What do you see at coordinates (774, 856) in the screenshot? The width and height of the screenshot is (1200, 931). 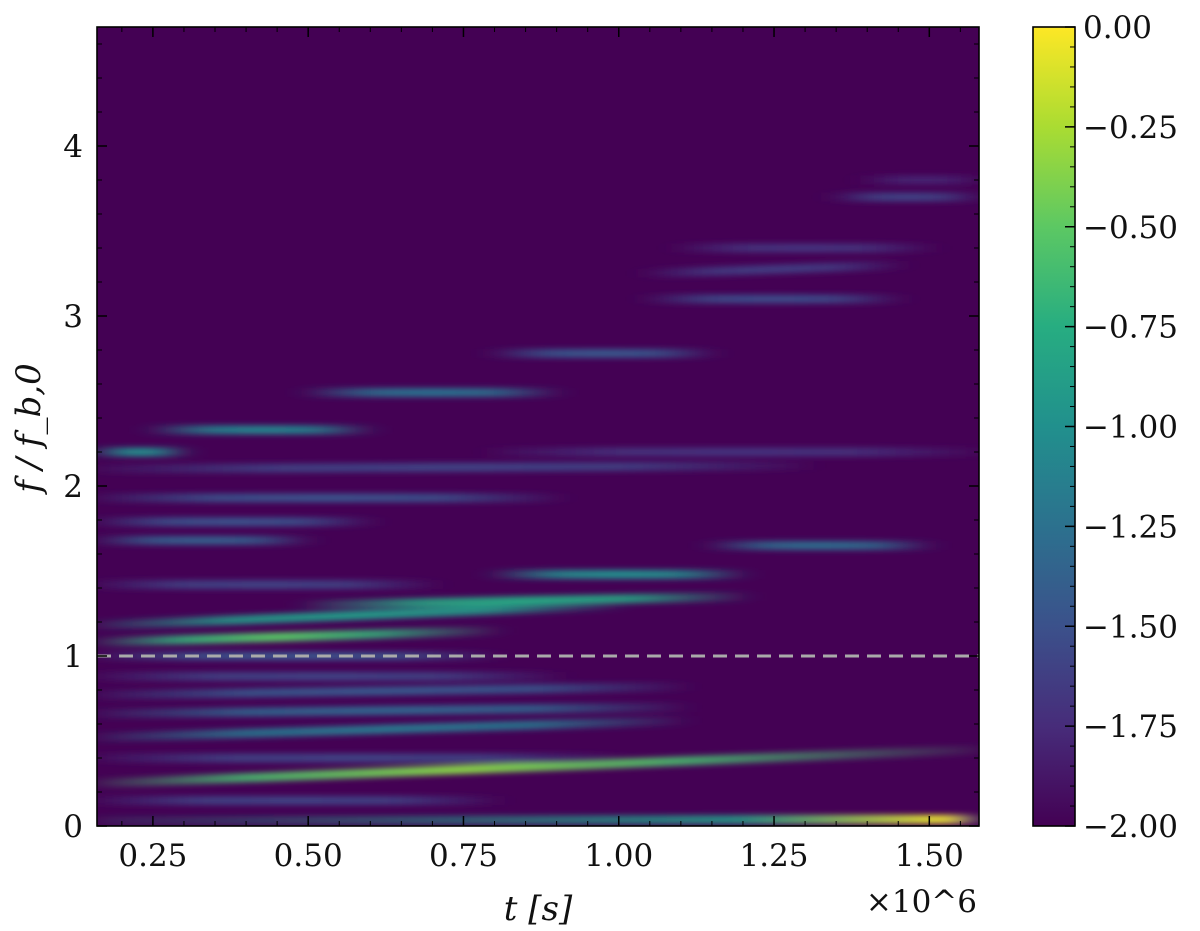 I see `x-tick-label: 1.25` at bounding box center [774, 856].